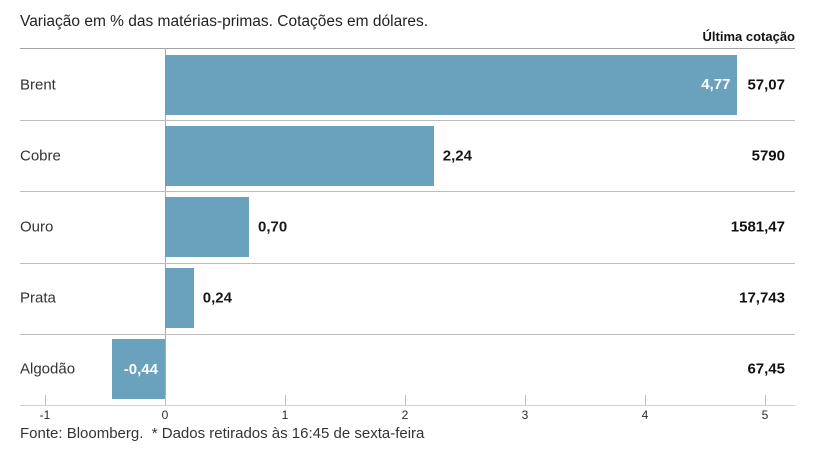  Describe the element at coordinates (451, 84) in the screenshot. I see `value-bar: 4,77` at that location.